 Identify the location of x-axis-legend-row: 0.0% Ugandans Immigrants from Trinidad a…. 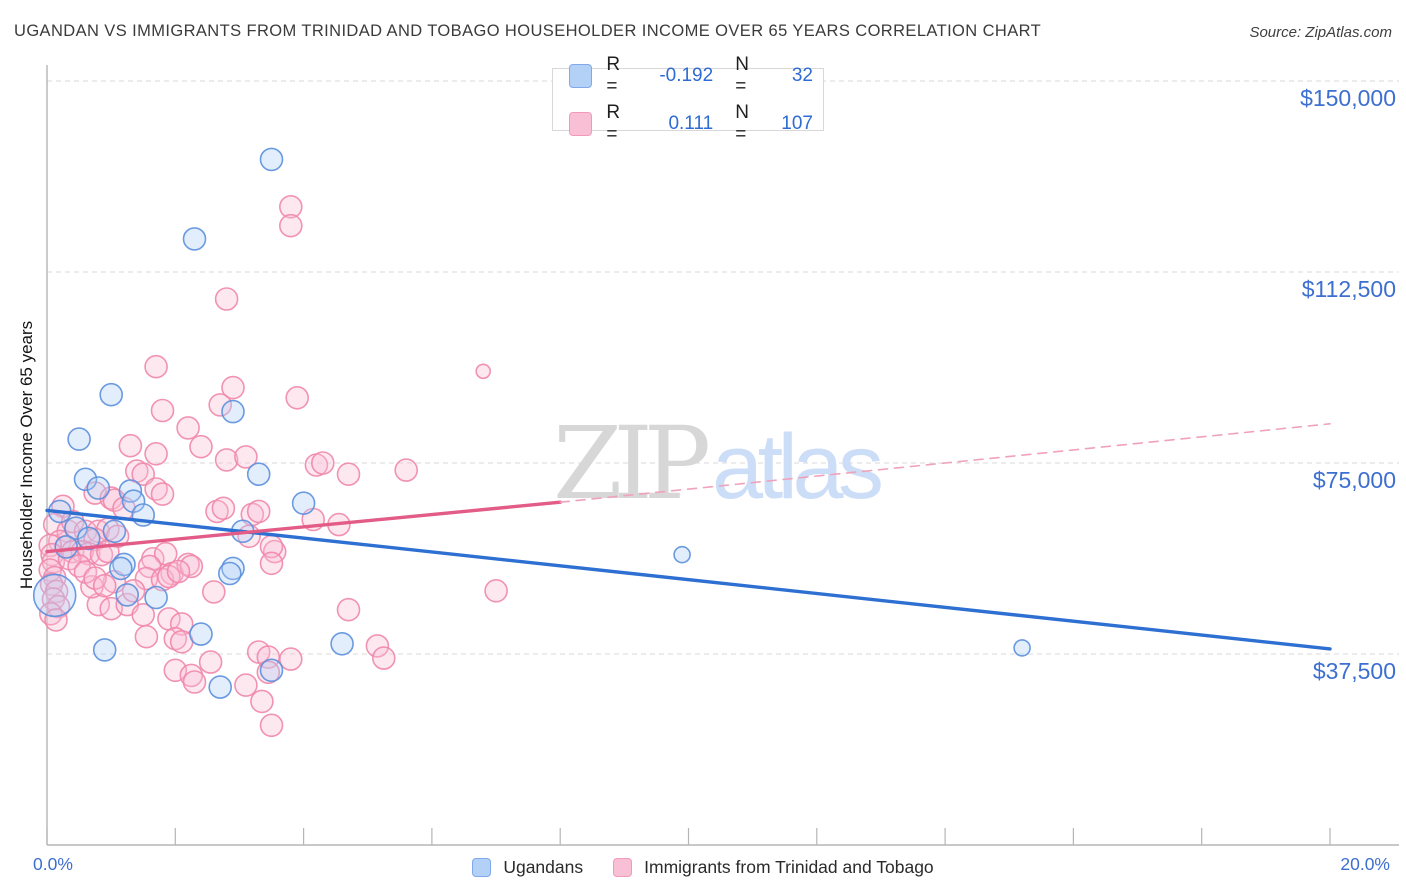
(703, 867).